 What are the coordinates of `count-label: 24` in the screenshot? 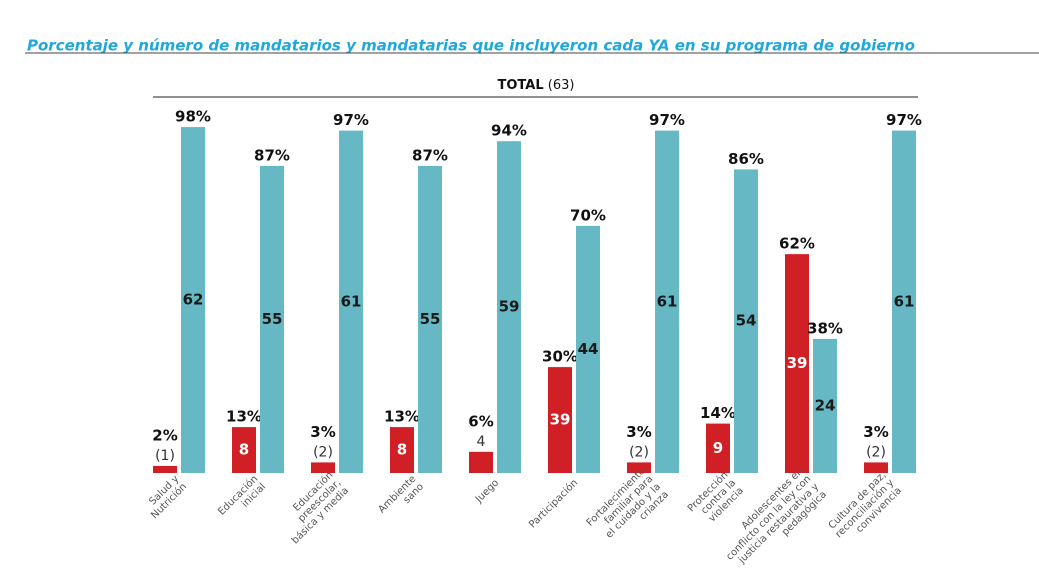 It's located at (825, 405).